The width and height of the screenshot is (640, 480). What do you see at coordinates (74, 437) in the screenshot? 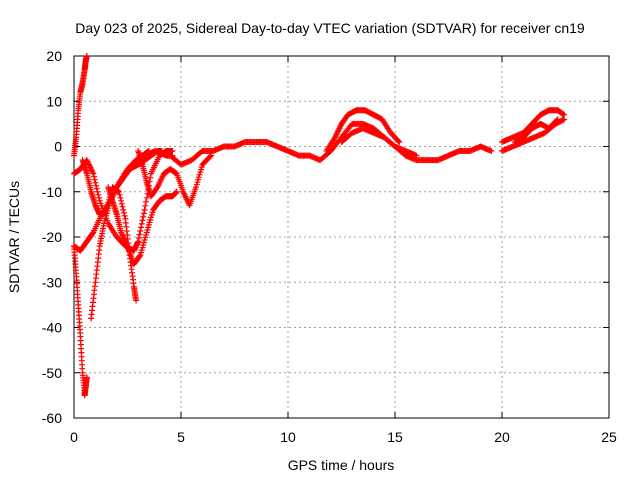
I see `x-tick-label: 0` at bounding box center [74, 437].